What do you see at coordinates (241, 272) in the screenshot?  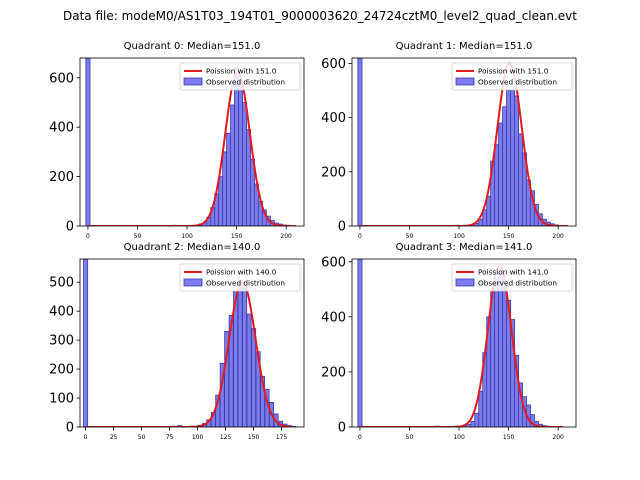 I see `legend-entry-poisson: Poission with 140.0` at bounding box center [241, 272].